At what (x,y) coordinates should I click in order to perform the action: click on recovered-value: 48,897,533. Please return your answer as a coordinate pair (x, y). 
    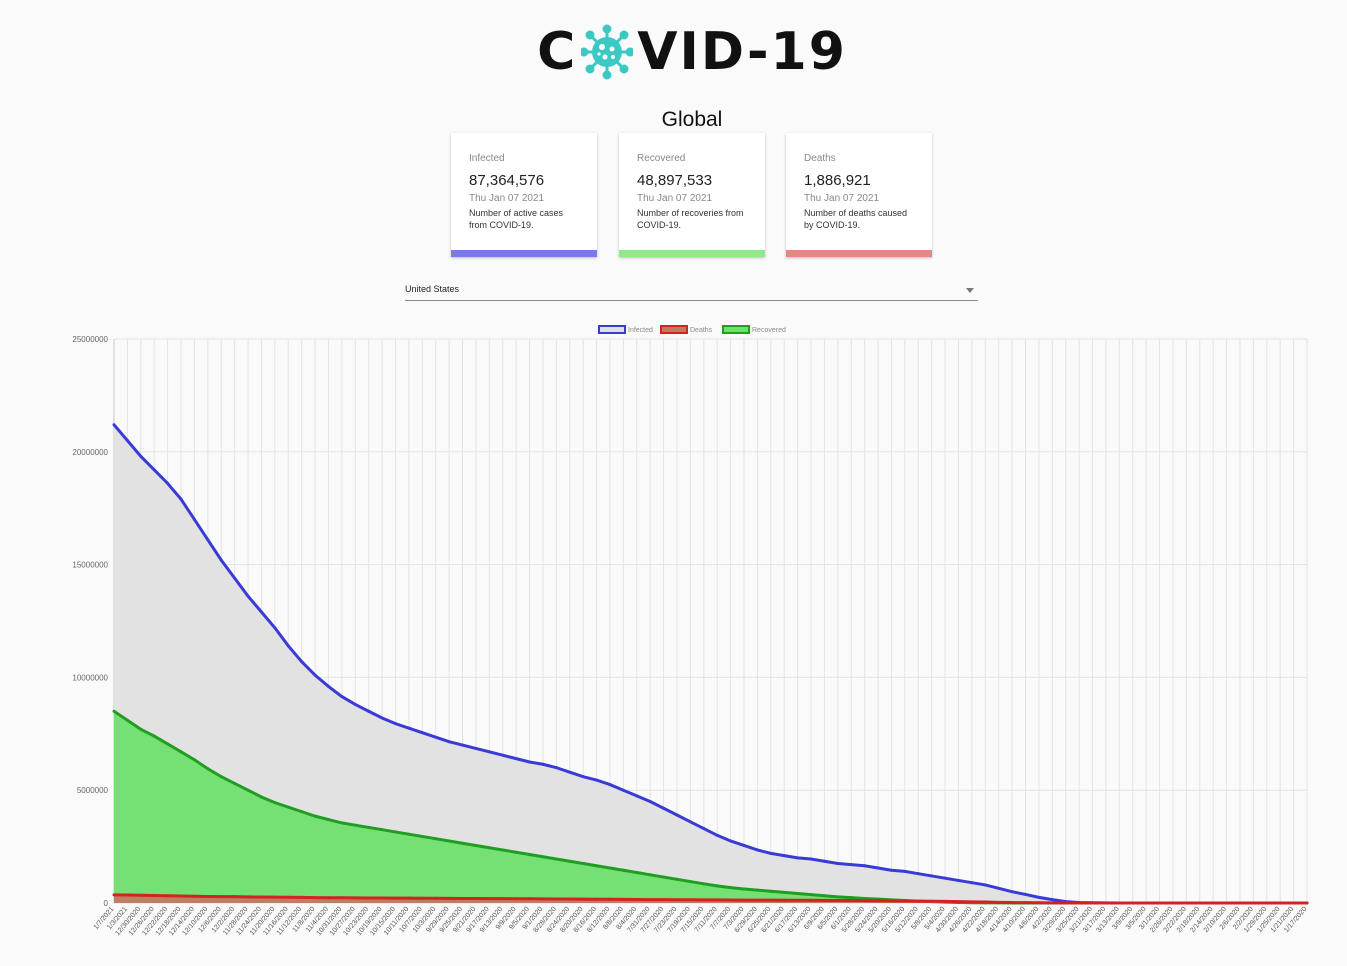
    Looking at the image, I should click on (675, 180).